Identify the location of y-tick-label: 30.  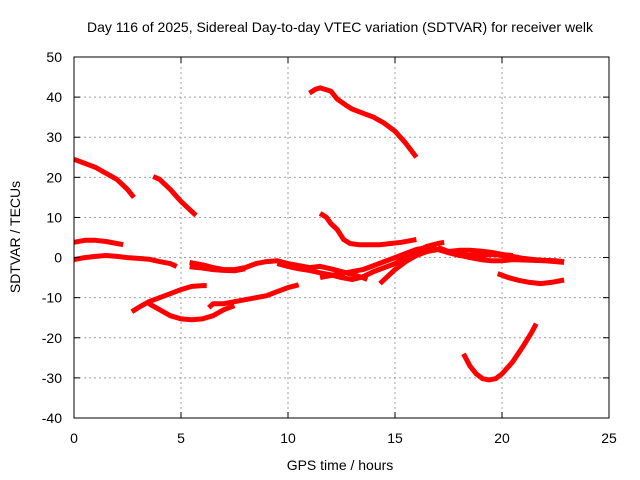
(54, 137).